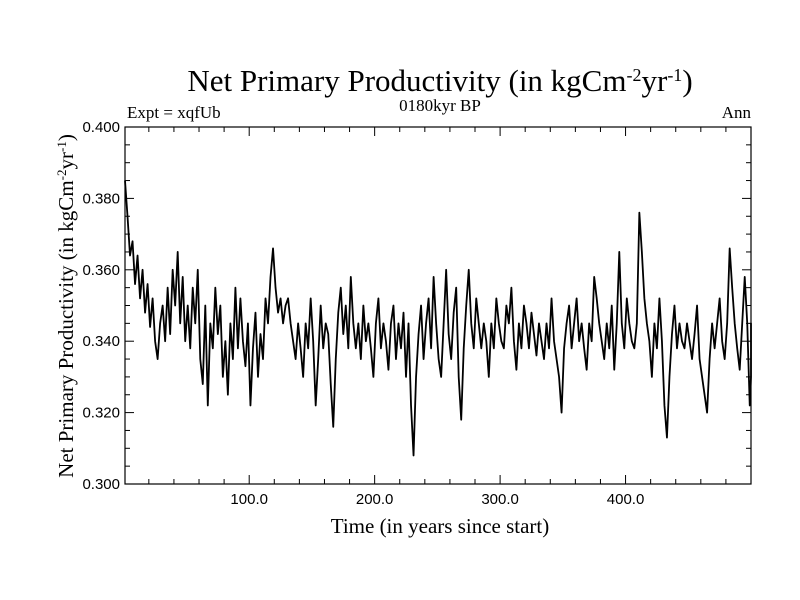 The width and height of the screenshot is (800, 600). What do you see at coordinates (101, 270) in the screenshot?
I see `y-tick-label: 0.360` at bounding box center [101, 270].